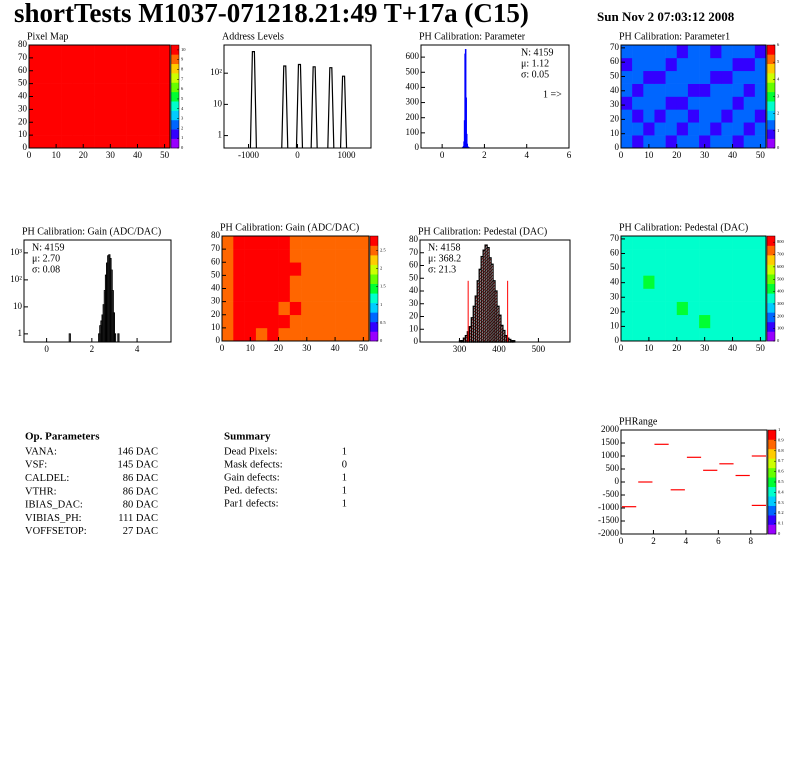  I want to click on z-tick-label: 8, so click(182, 69).